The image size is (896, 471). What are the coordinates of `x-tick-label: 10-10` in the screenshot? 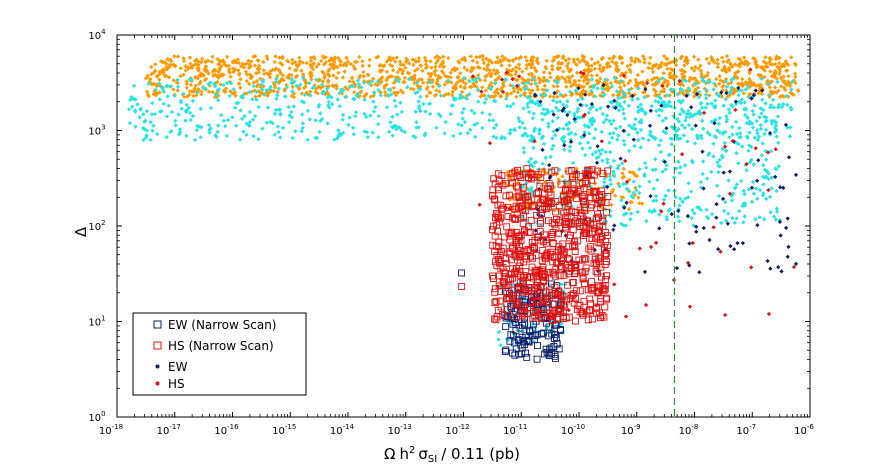 It's located at (573, 430).